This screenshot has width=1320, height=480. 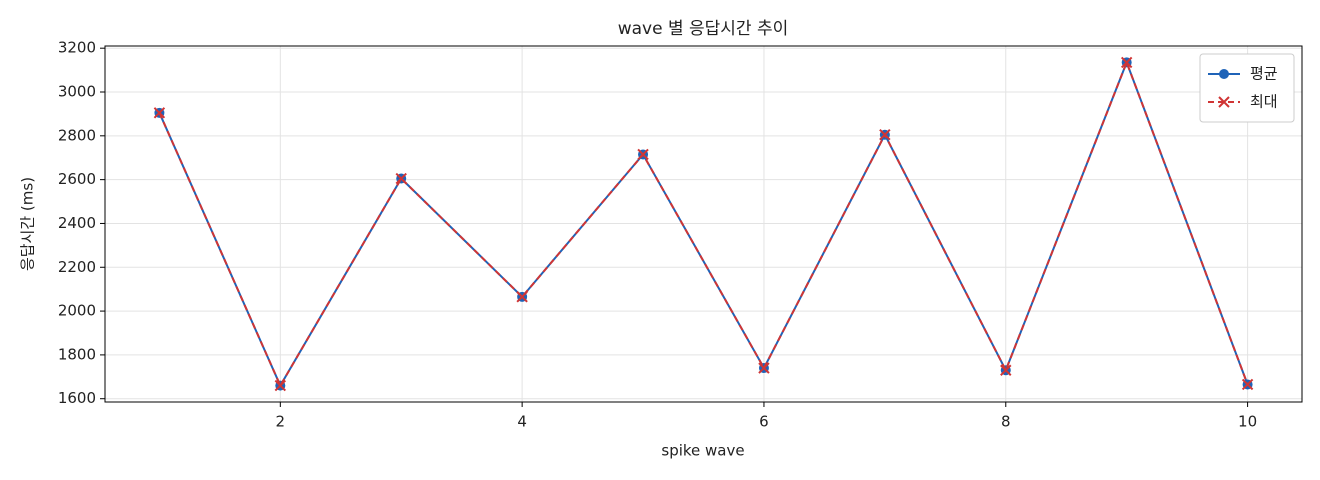 I want to click on x-tick-label: 4, so click(x=522, y=422).